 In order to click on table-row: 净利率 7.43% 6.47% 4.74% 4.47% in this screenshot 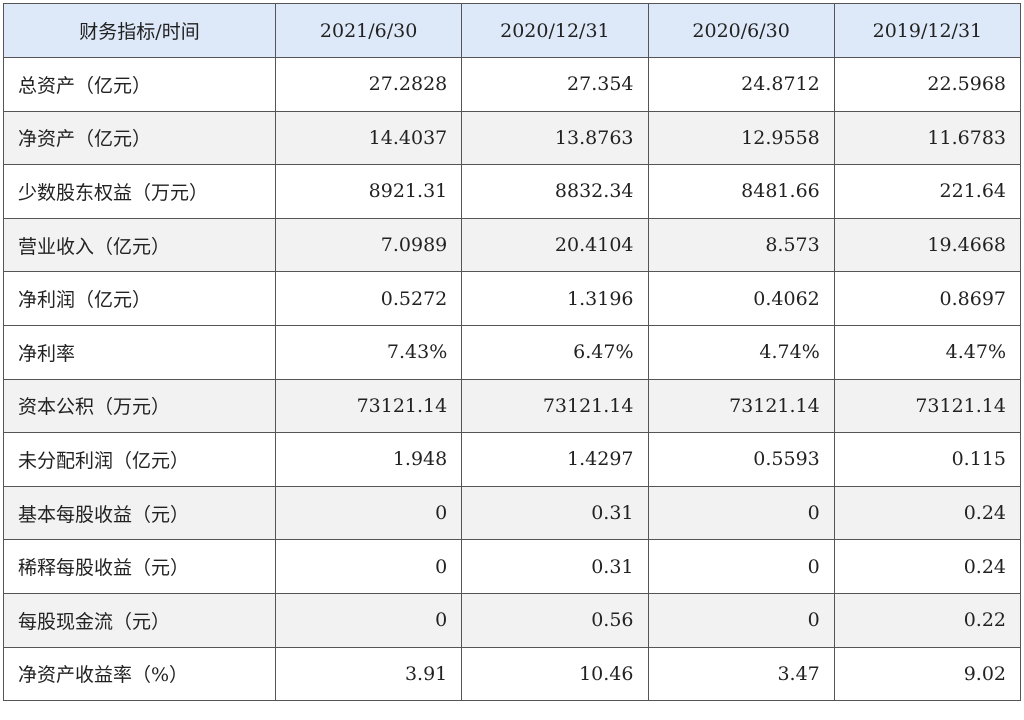, I will do `click(512, 352)`.